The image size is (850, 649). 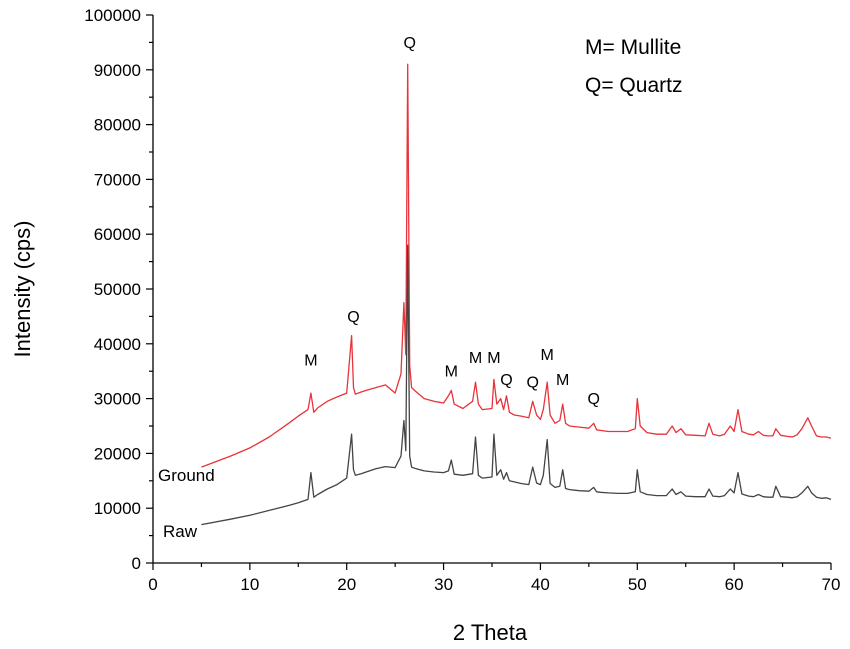 I want to click on legend-mullite: M= Mullite, so click(x=633, y=47).